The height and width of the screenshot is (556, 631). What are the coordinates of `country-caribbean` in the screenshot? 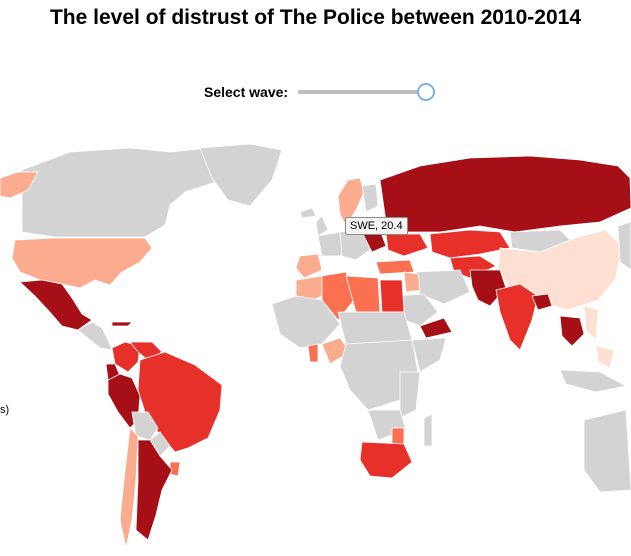 It's located at (122, 324).